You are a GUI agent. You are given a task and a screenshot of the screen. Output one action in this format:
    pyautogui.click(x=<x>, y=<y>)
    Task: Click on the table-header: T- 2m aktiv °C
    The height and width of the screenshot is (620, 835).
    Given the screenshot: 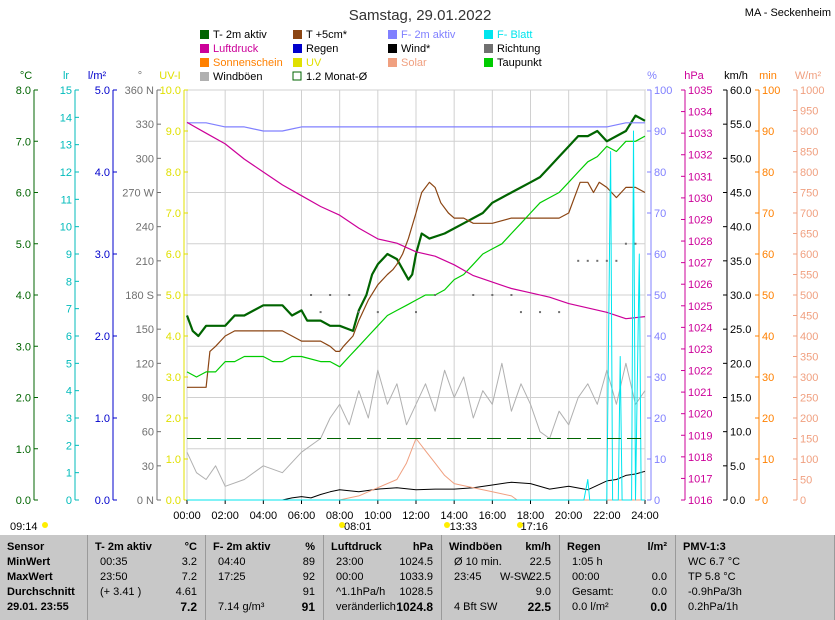 What is the action you would take?
    pyautogui.click(x=146, y=547)
    